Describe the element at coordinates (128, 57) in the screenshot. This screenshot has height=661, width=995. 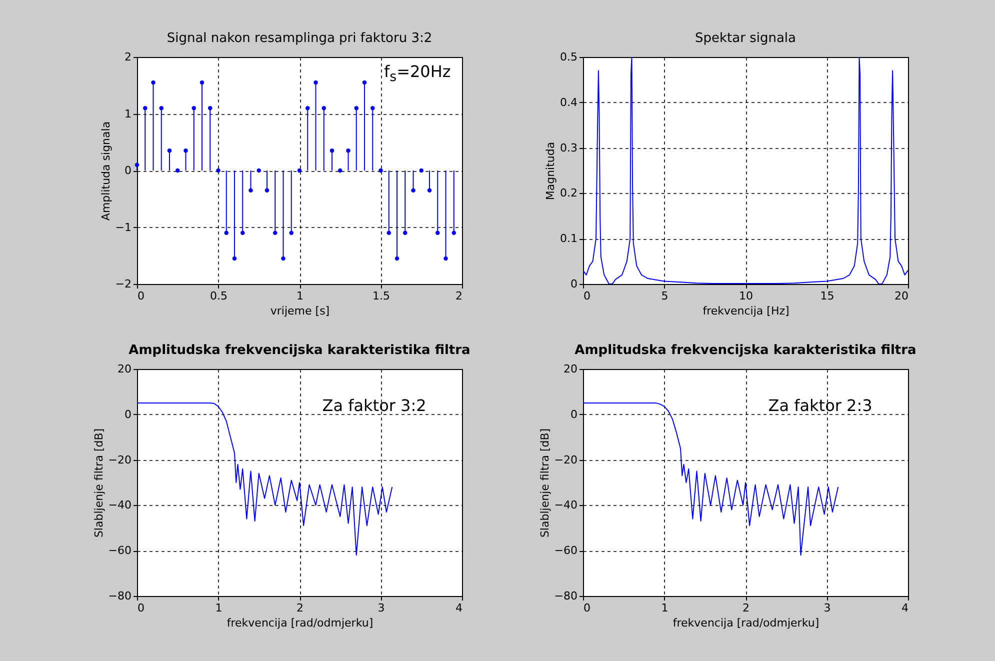
I see `y-tick-label: 2` at that location.